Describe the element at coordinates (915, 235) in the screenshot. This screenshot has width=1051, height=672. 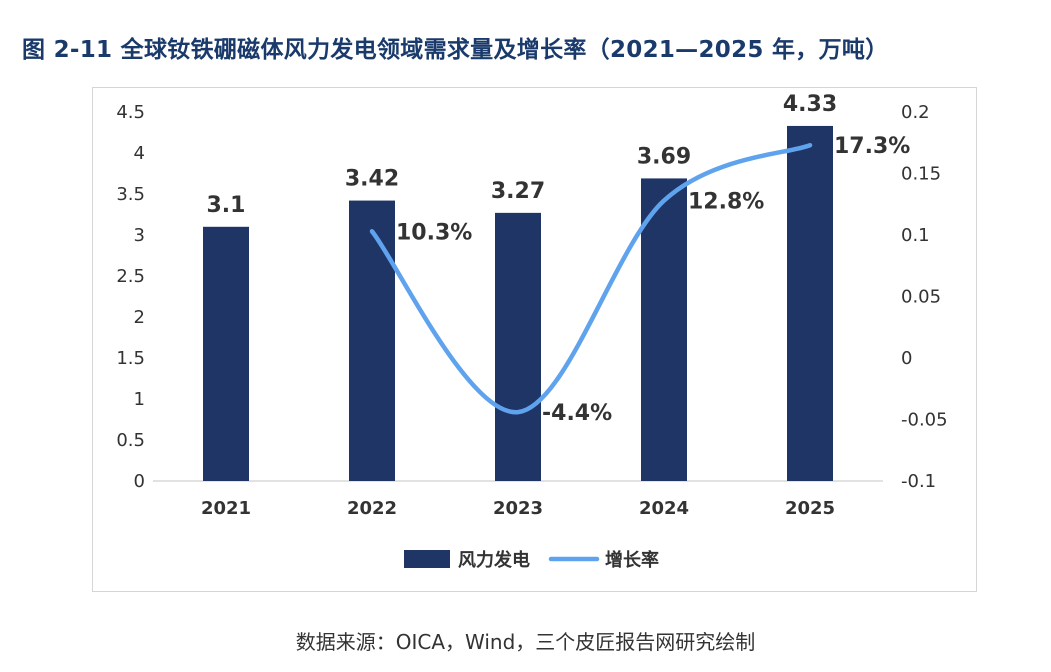
I see `y-right-tick-label: 0.1` at that location.